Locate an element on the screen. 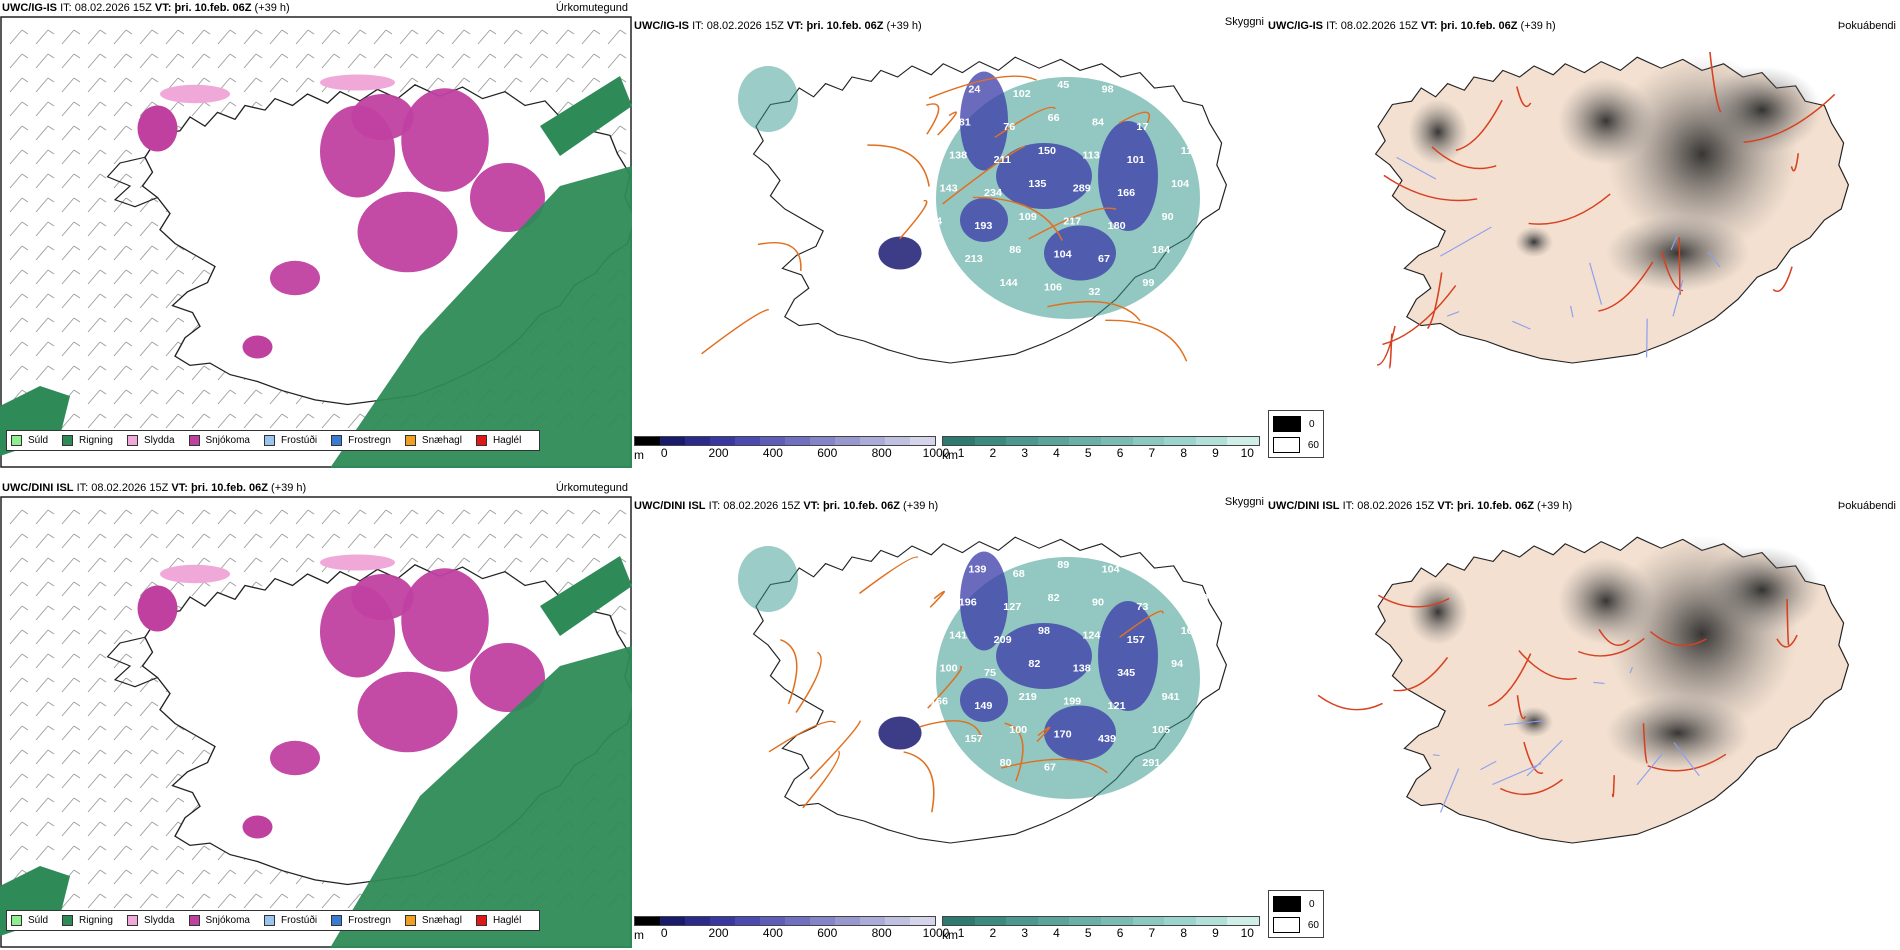  visibility-value-label: 67 is located at coordinates (1050, 768).